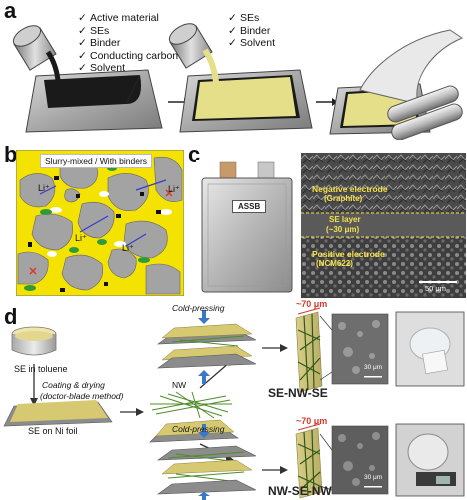 This screenshot has height=500, width=467. Describe the element at coordinates (327, 102) in the screenshot. I see `arrow-a2` at that location.